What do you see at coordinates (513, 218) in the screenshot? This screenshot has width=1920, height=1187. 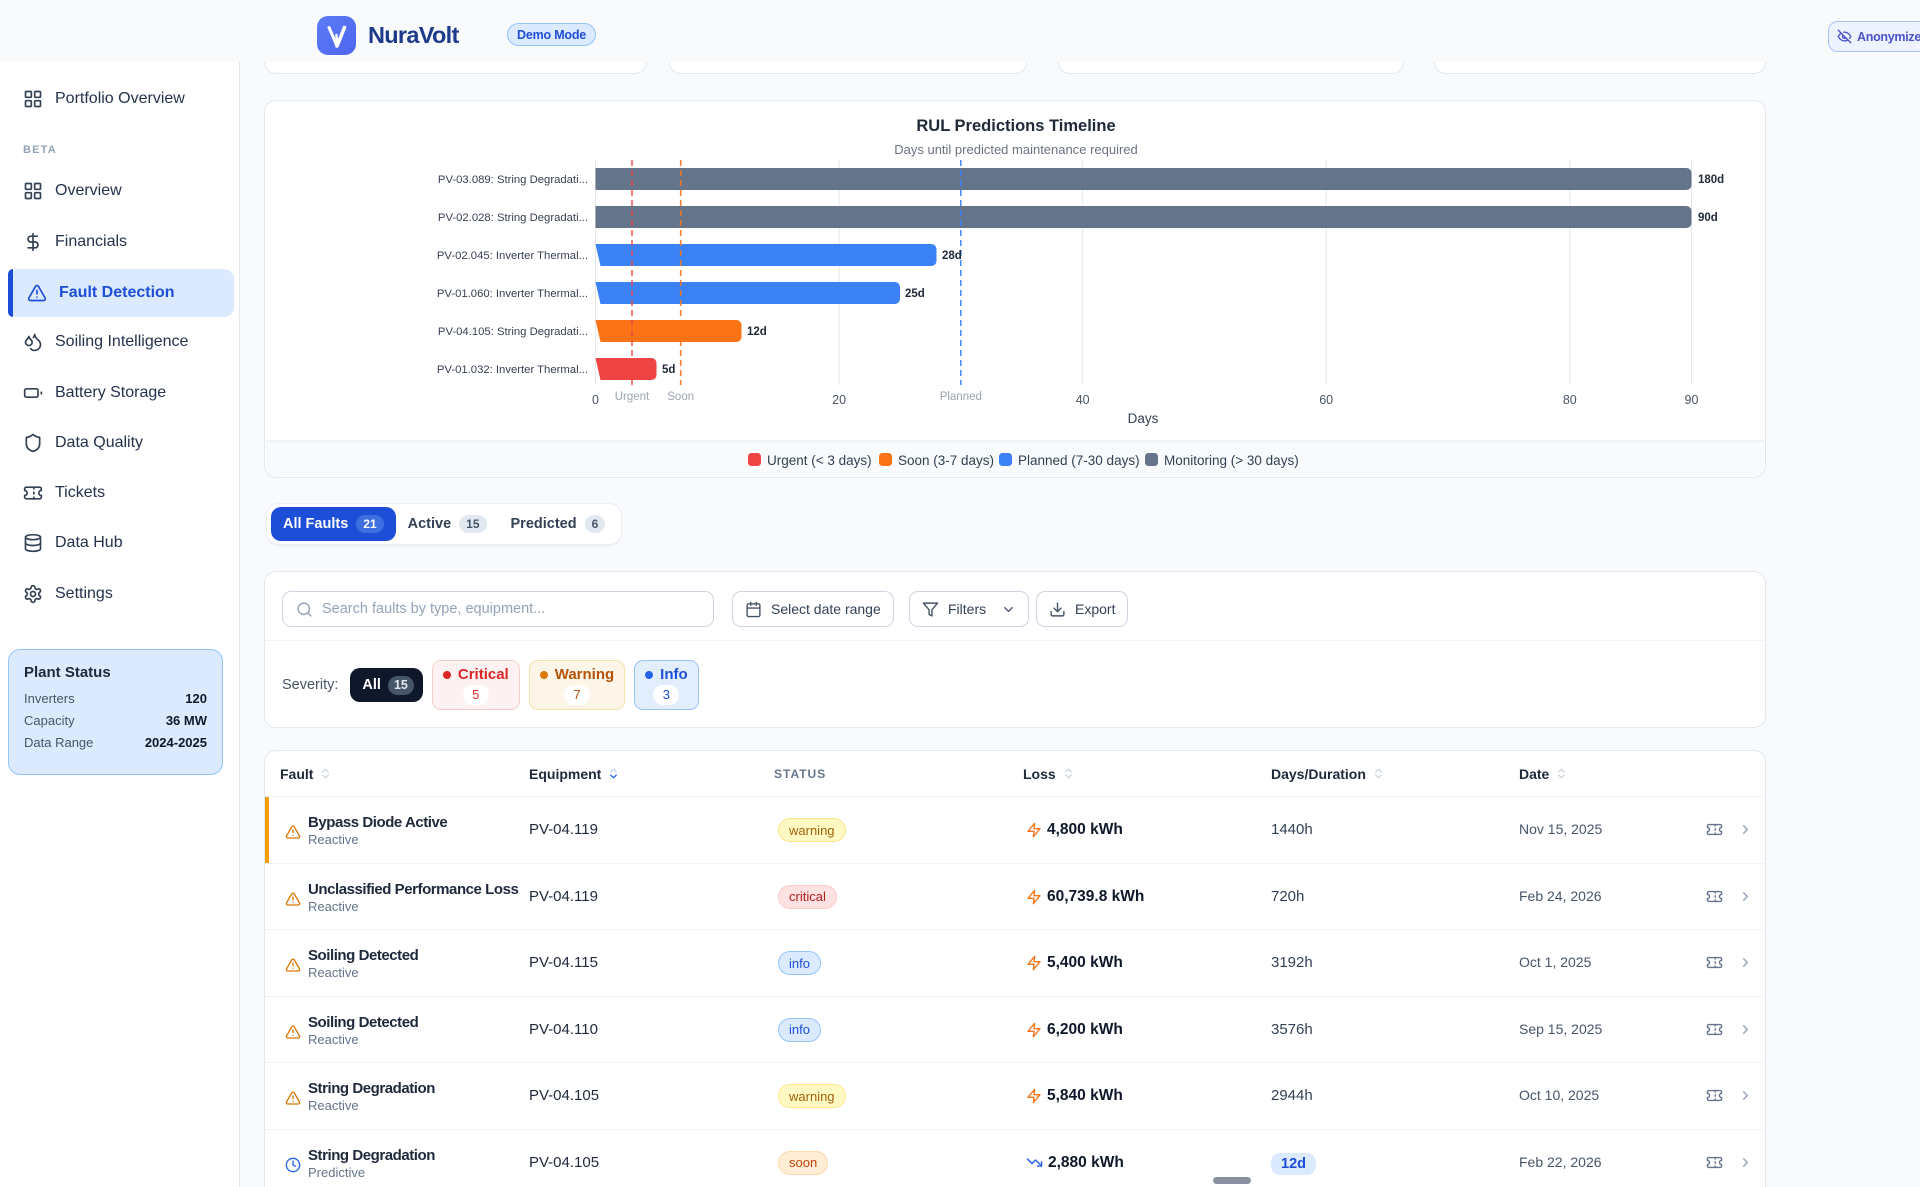 I see `svg-text:PV-02.028: String Degradati...: PV-02.028` at bounding box center [513, 218].